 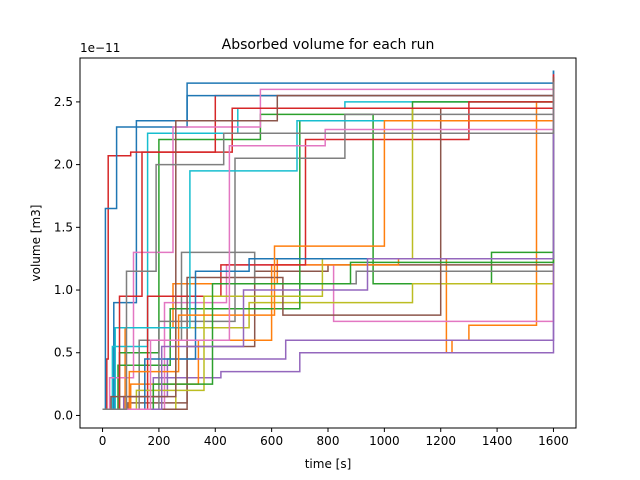 What do you see at coordinates (384, 441) in the screenshot?
I see `x-tick-label: 1000` at bounding box center [384, 441].